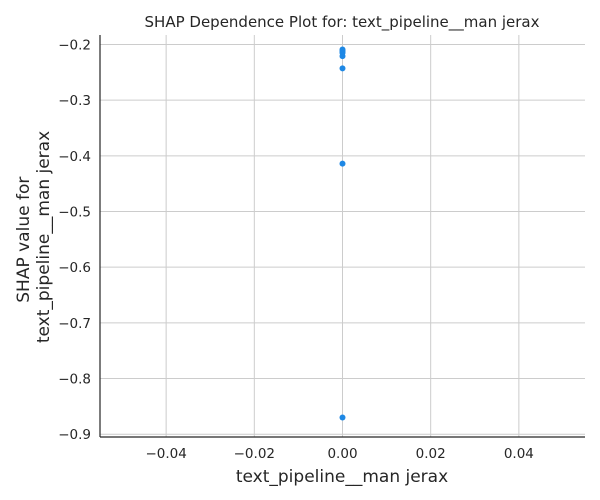 The image size is (600, 500). I want to click on y-tick-label: −0.3, so click(74, 101).